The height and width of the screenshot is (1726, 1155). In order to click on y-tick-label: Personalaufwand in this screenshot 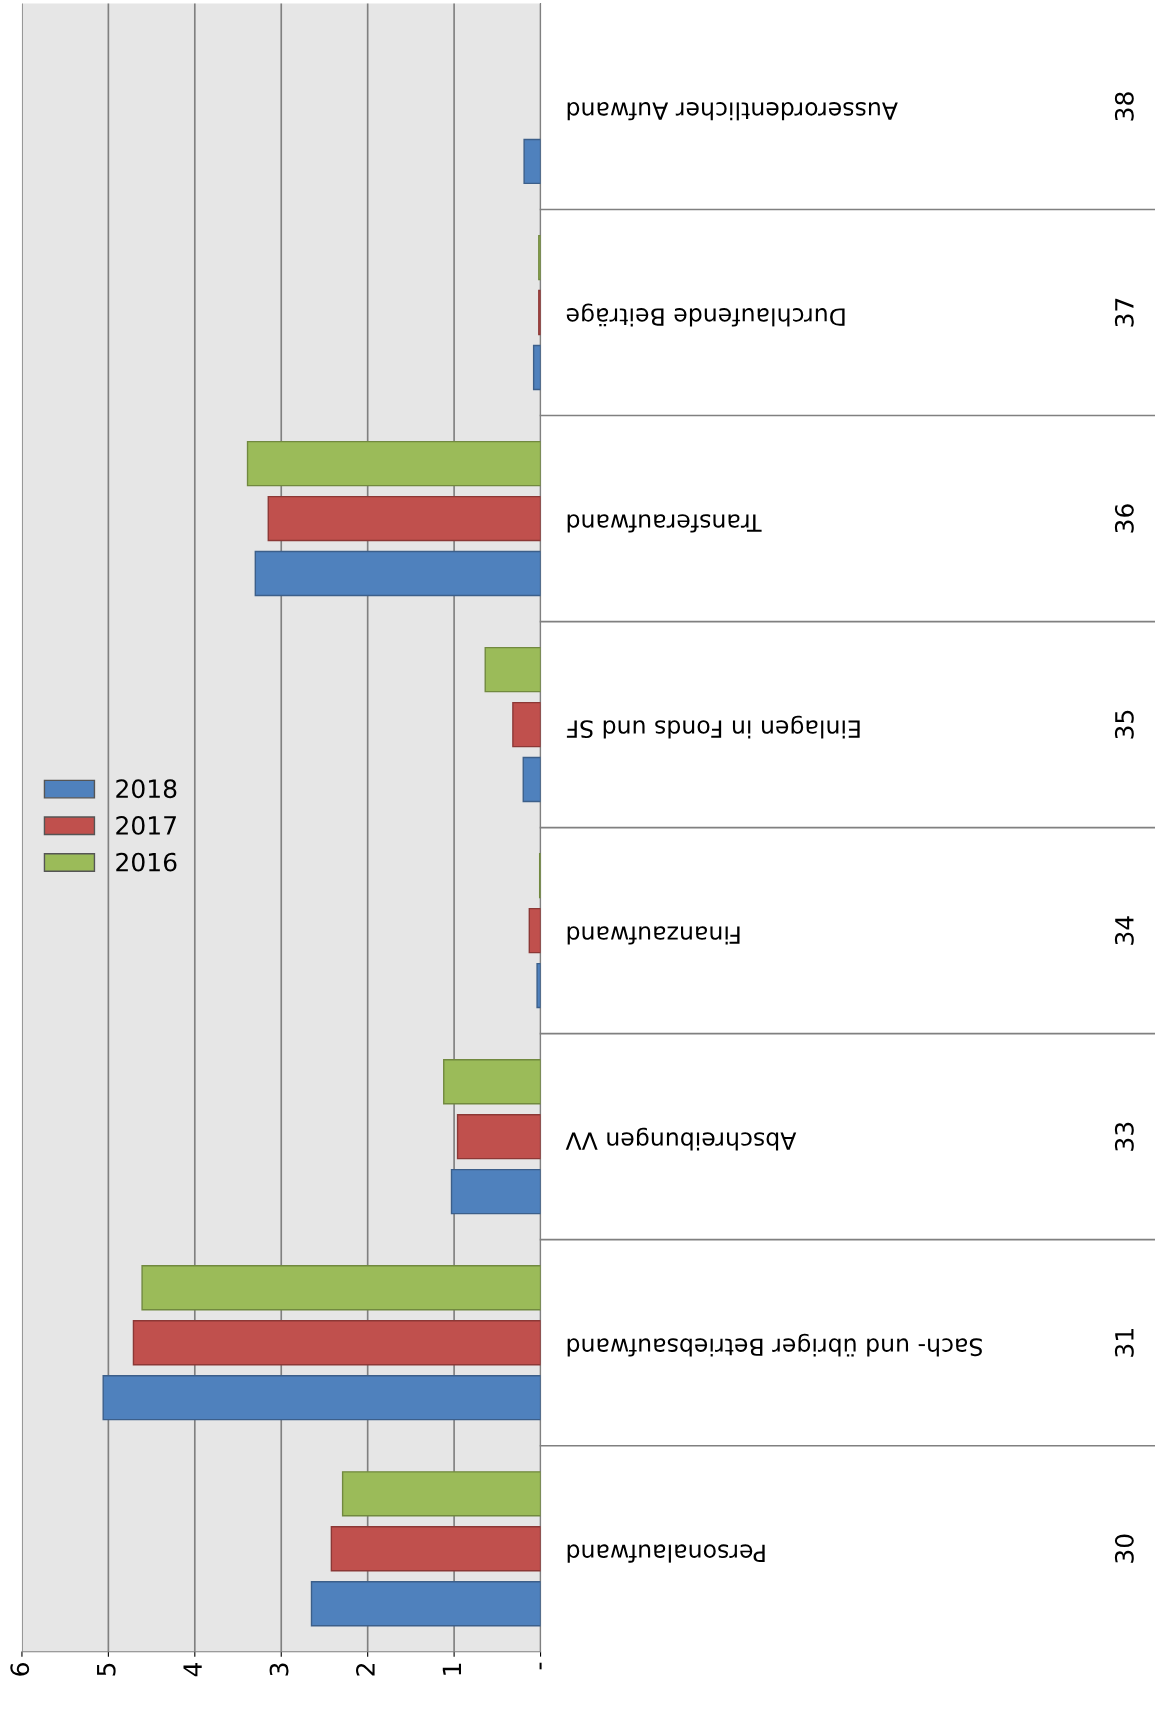, I will do `click(666, 1553)`.